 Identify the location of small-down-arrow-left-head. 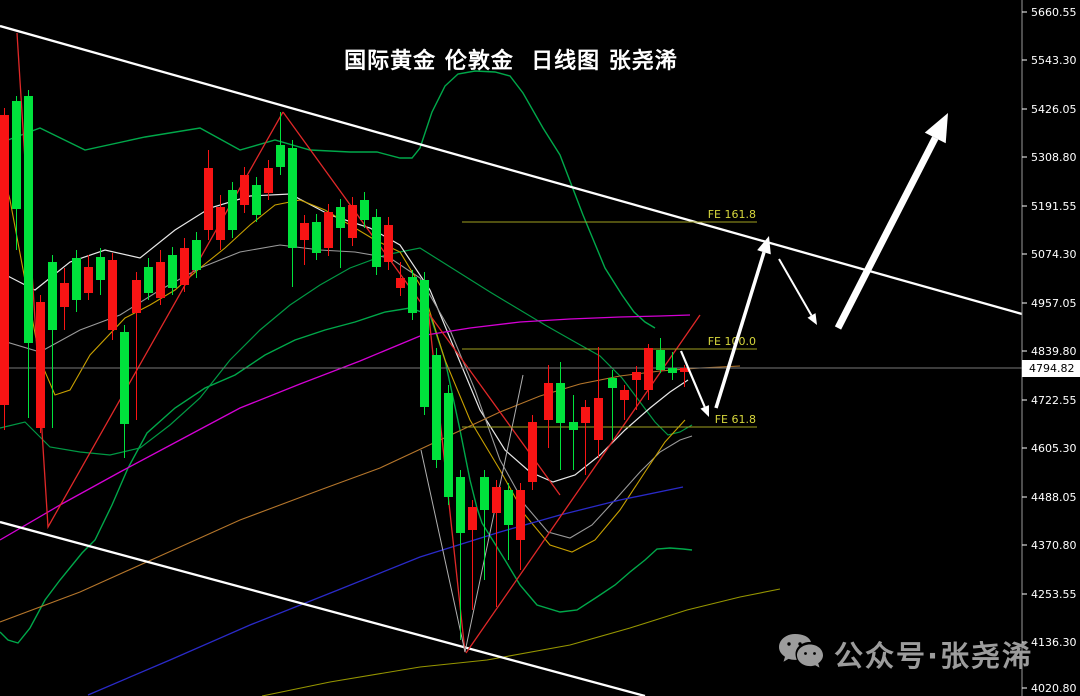
(704, 411).